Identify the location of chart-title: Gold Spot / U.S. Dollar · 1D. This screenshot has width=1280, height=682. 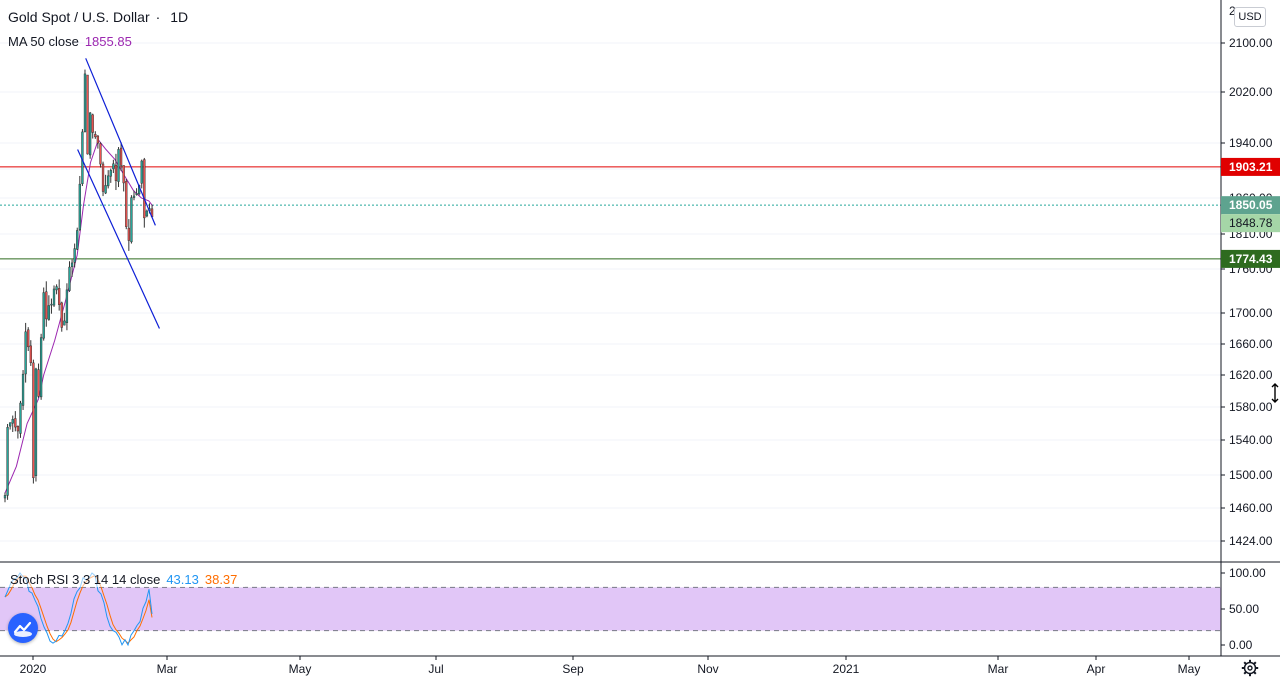
(101, 17).